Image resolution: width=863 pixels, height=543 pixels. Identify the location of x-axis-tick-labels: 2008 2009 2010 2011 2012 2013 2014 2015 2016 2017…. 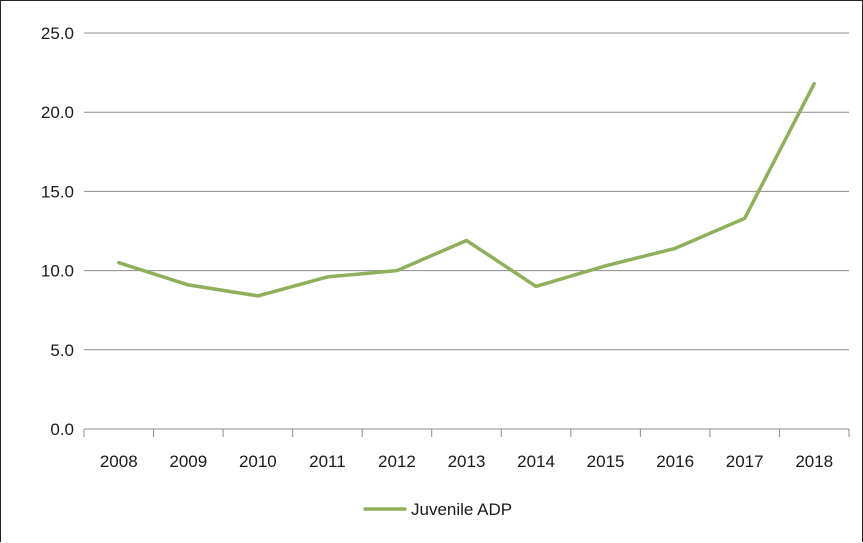
(466, 461).